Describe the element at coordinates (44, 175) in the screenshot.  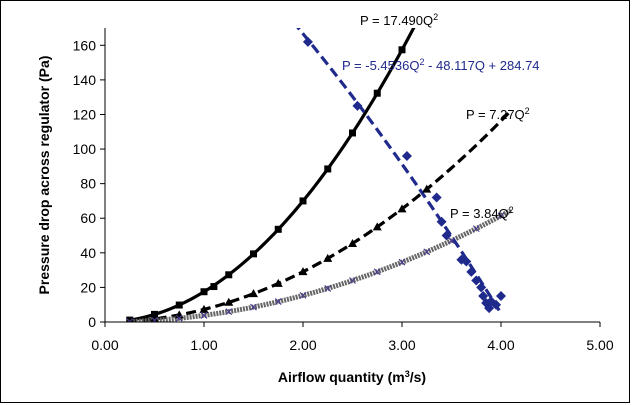
I see `y-axis-title: Pressure drop across regulator (Pa)` at that location.